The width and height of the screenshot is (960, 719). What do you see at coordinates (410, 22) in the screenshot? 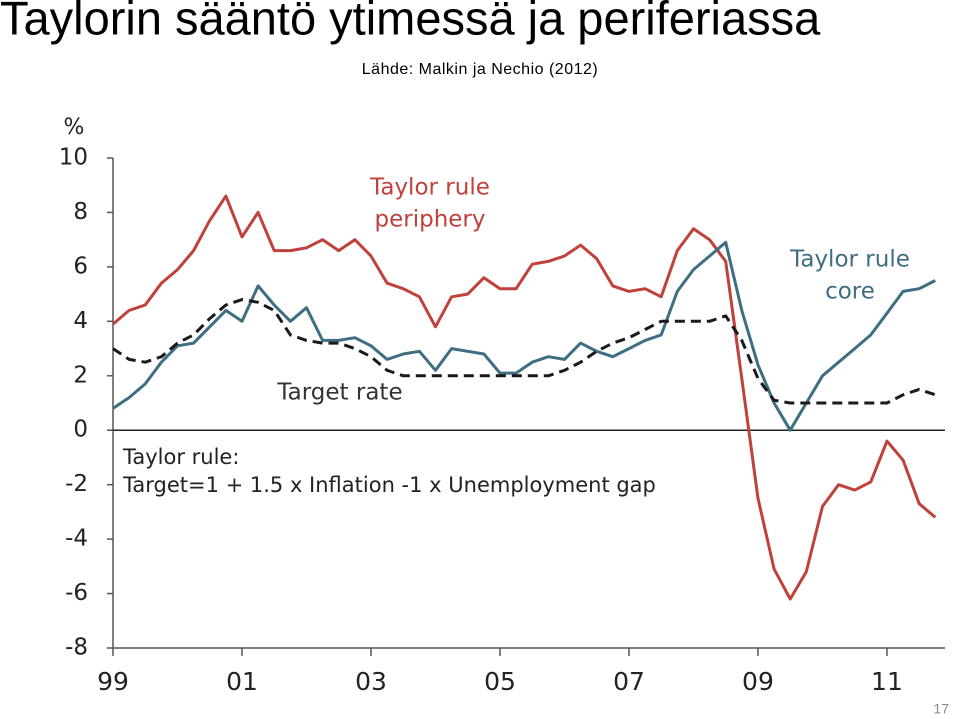
I see `slide-title: Taylorin sääntö ytimessä ja periferiassa` at bounding box center [410, 22].